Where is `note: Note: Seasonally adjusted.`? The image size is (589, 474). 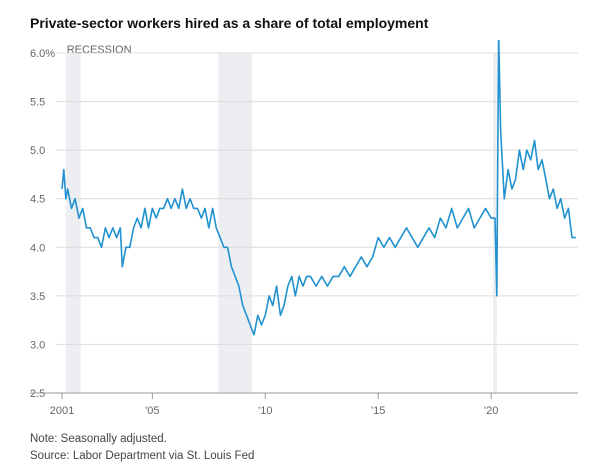 note: Note: Seasonally adjusted. is located at coordinates (98, 439).